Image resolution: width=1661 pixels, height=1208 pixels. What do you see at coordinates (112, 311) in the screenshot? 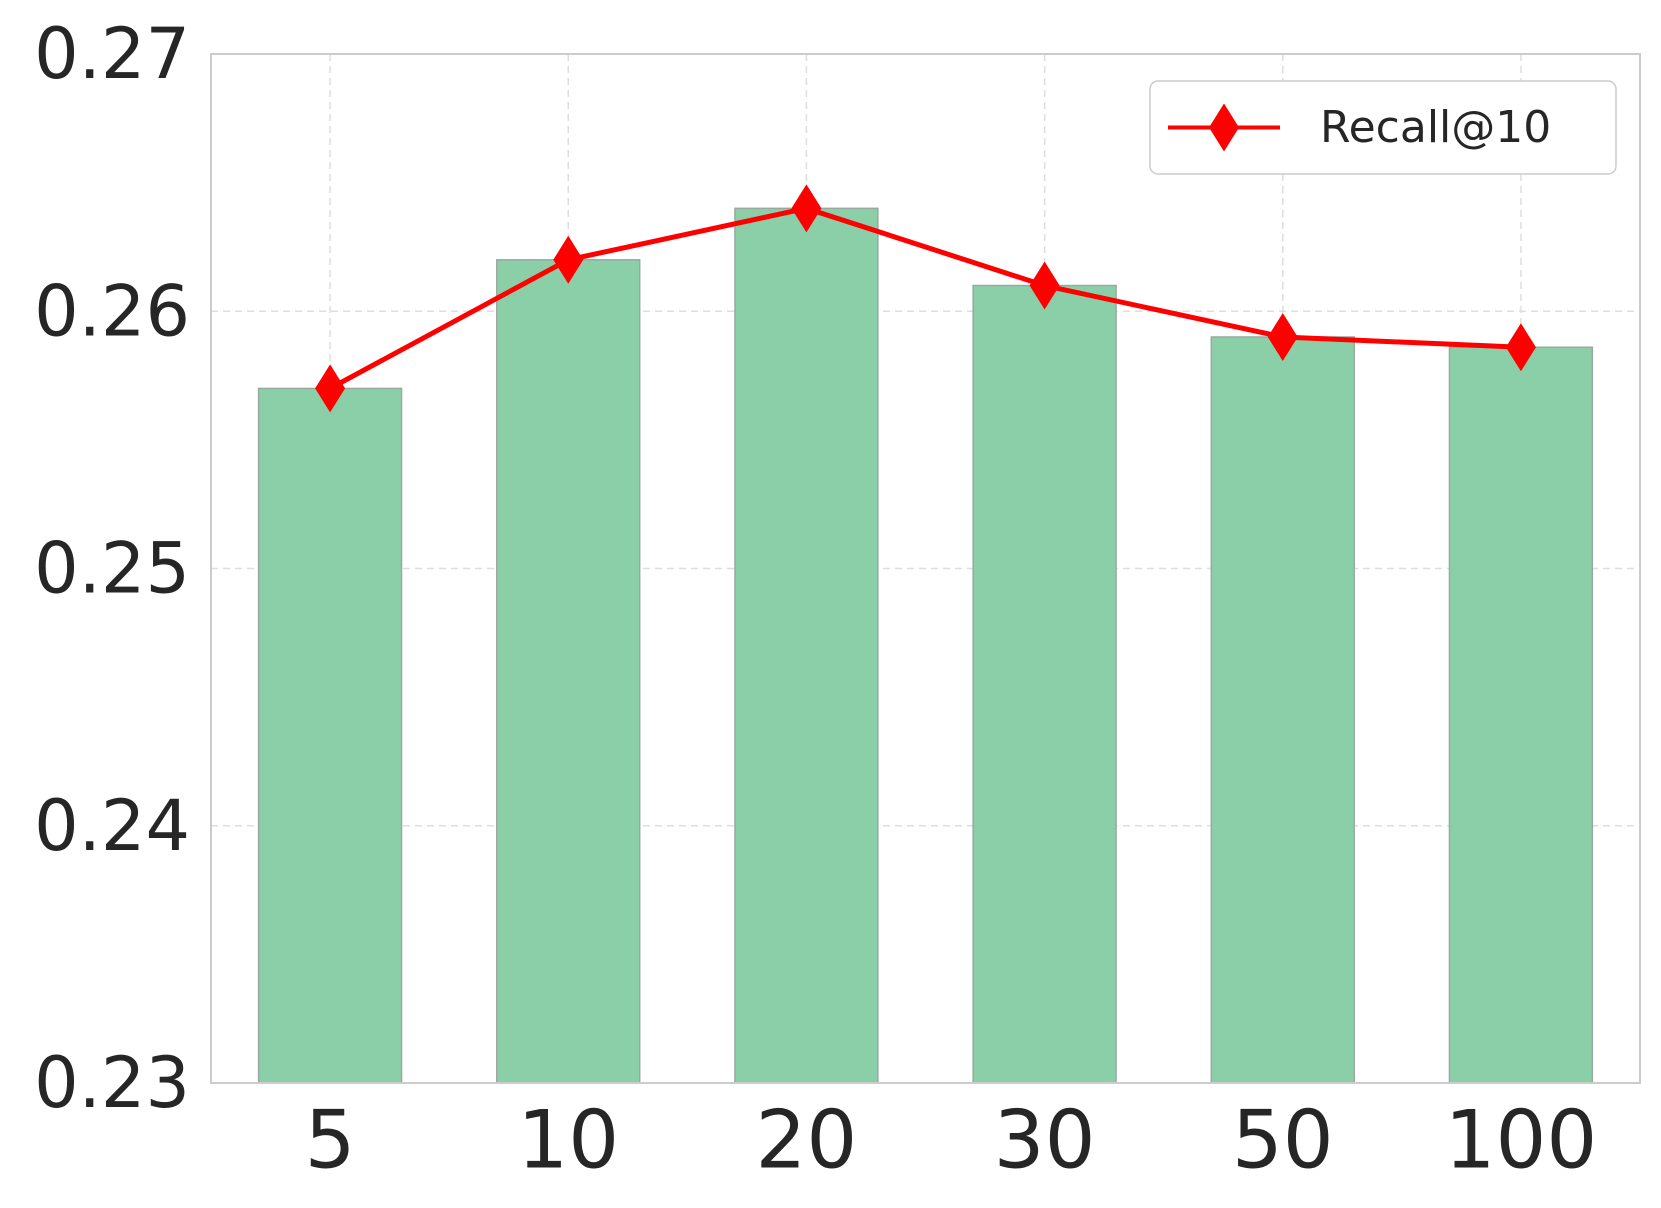
I see `y-tick-label: 0.26` at bounding box center [112, 311].